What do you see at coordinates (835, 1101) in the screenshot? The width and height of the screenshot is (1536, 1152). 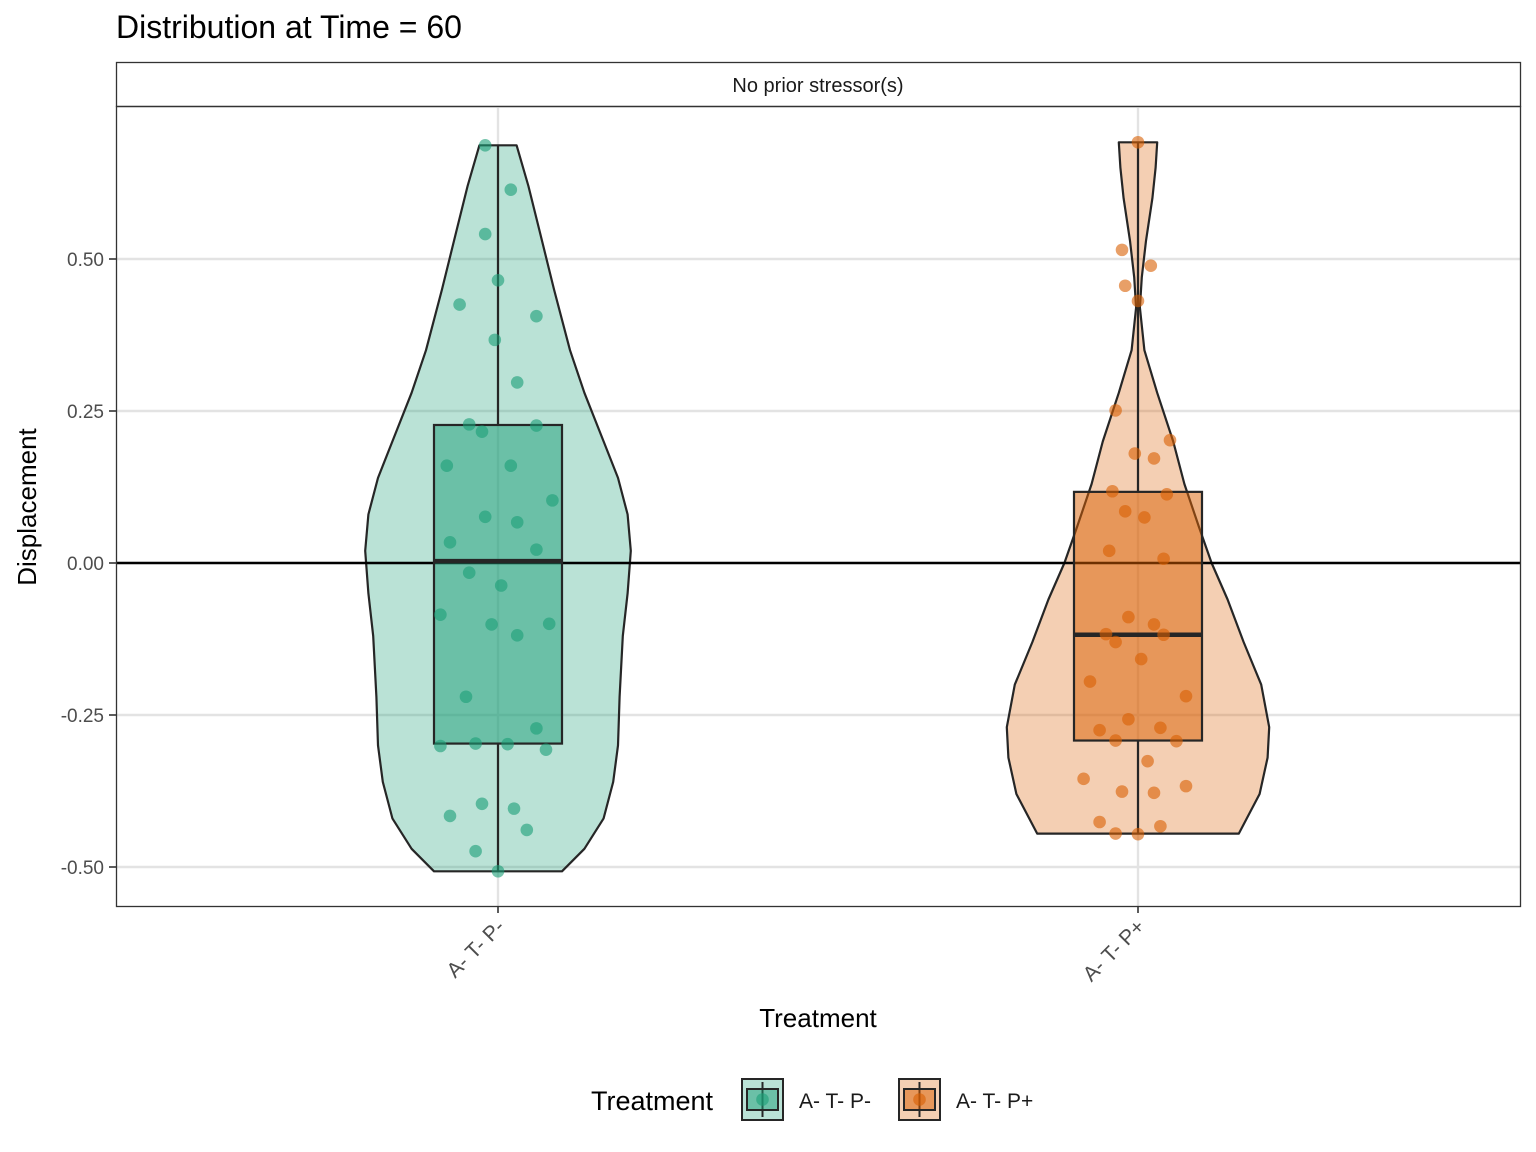 I see `legend-label-0: A- T- P-` at bounding box center [835, 1101].